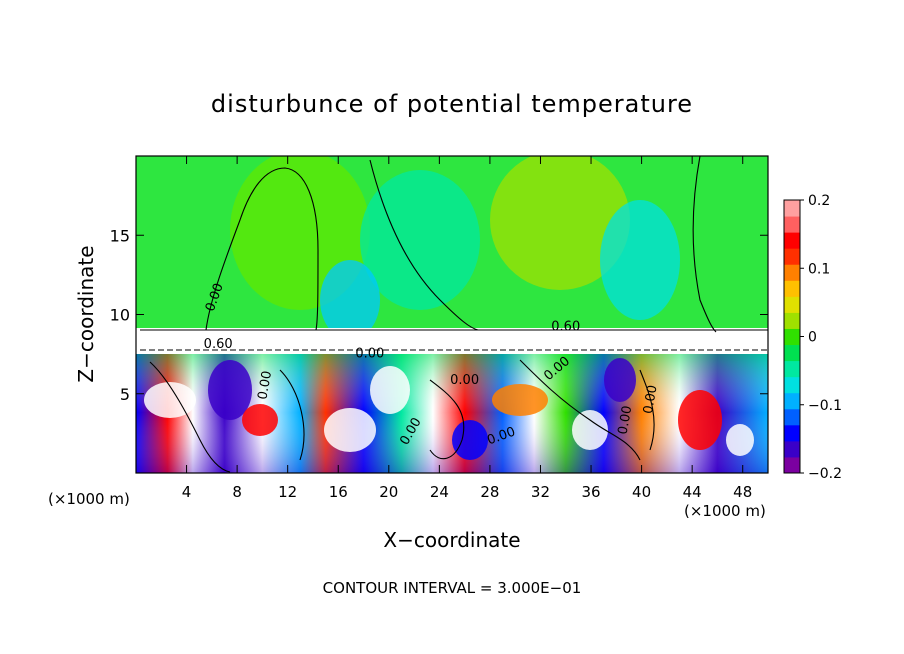 The height and width of the screenshot is (654, 904). Describe the element at coordinates (262, 249) in the screenshot. I see `contour-zero-left` at that location.